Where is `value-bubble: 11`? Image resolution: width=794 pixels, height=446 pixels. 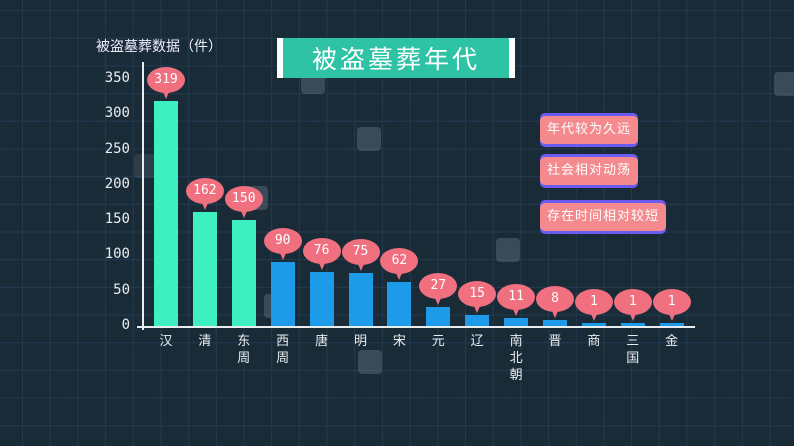
value-bubble: 11 is located at coordinates (516, 300).